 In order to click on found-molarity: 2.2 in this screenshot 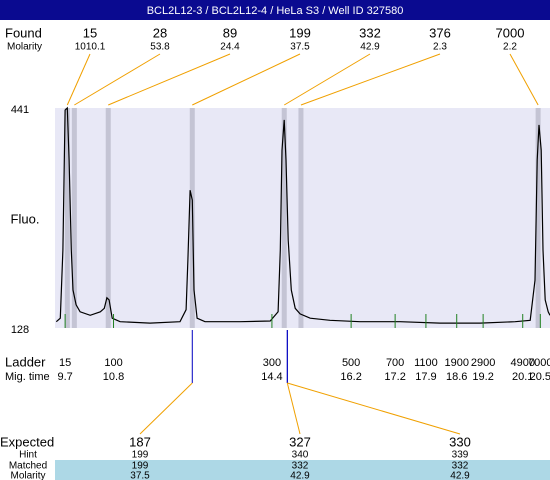, I will do `click(510, 47)`.